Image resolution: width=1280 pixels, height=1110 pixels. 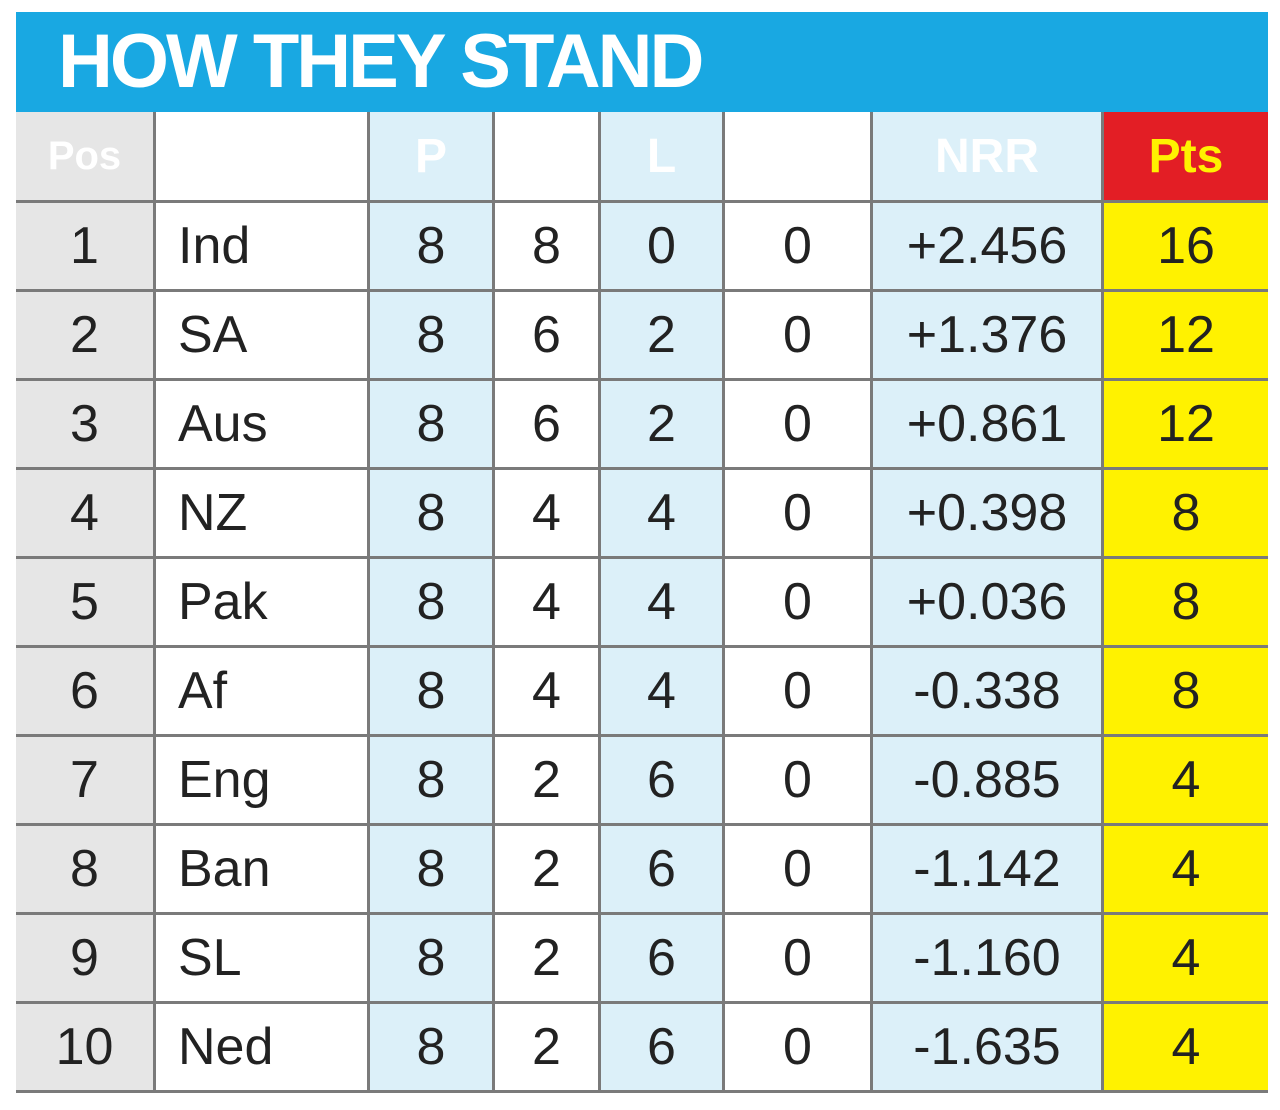 I want to click on table-cell: 3, so click(x=84, y=424).